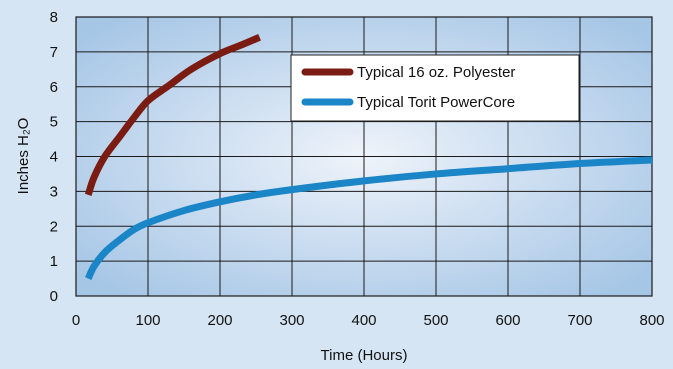 This screenshot has width=673, height=369. What do you see at coordinates (54, 17) in the screenshot?
I see `y-tick-label: 8` at bounding box center [54, 17].